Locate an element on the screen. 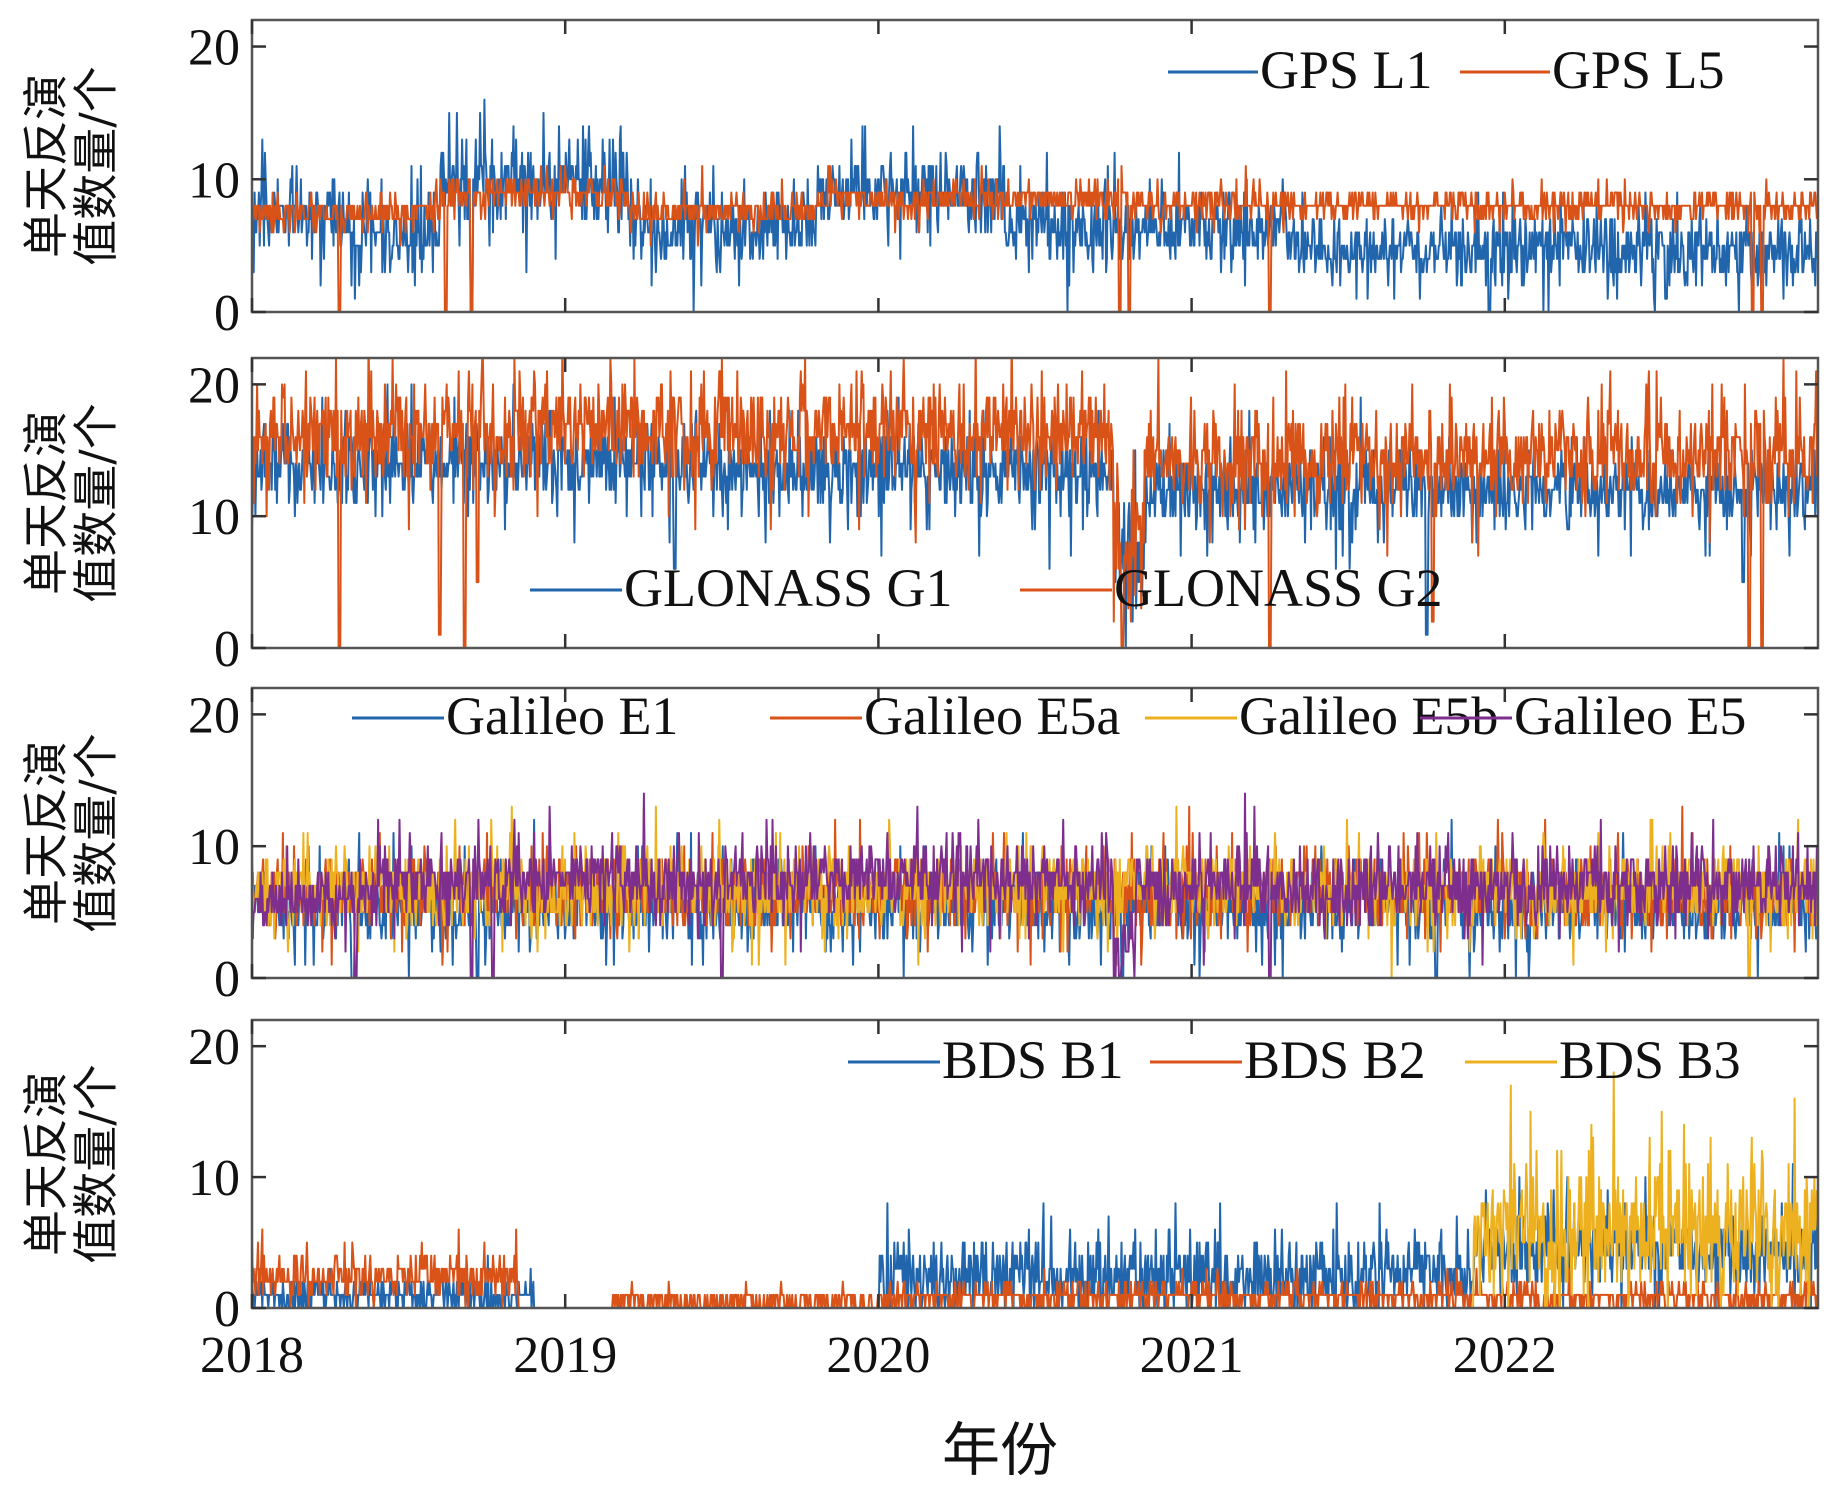  series-line-gps-l5 is located at coordinates (1035, 238).